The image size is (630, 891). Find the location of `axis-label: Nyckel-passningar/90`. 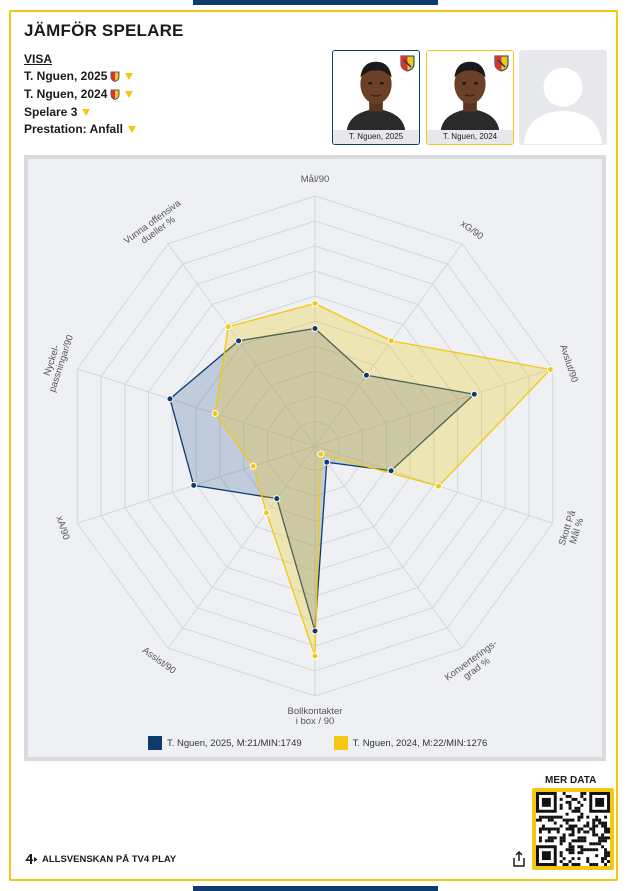

axis-label: Nyckel-passningar/90 is located at coordinates (59, 364).